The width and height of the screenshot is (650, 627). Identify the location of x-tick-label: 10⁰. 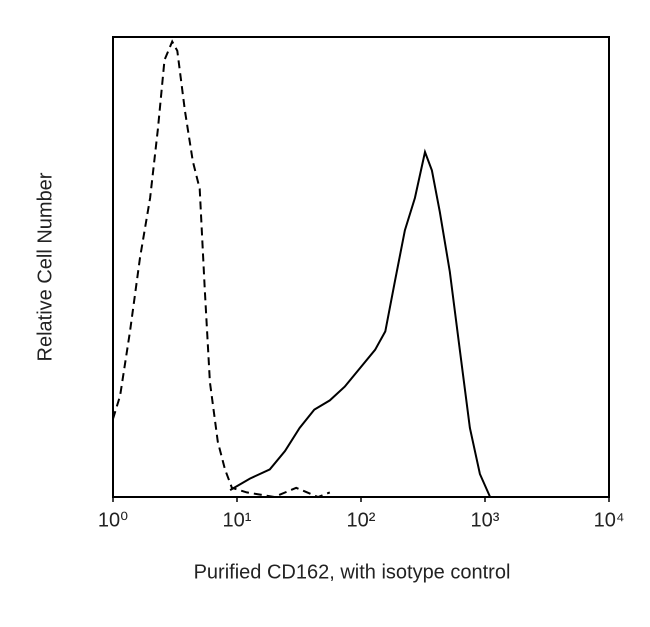
(113, 520).